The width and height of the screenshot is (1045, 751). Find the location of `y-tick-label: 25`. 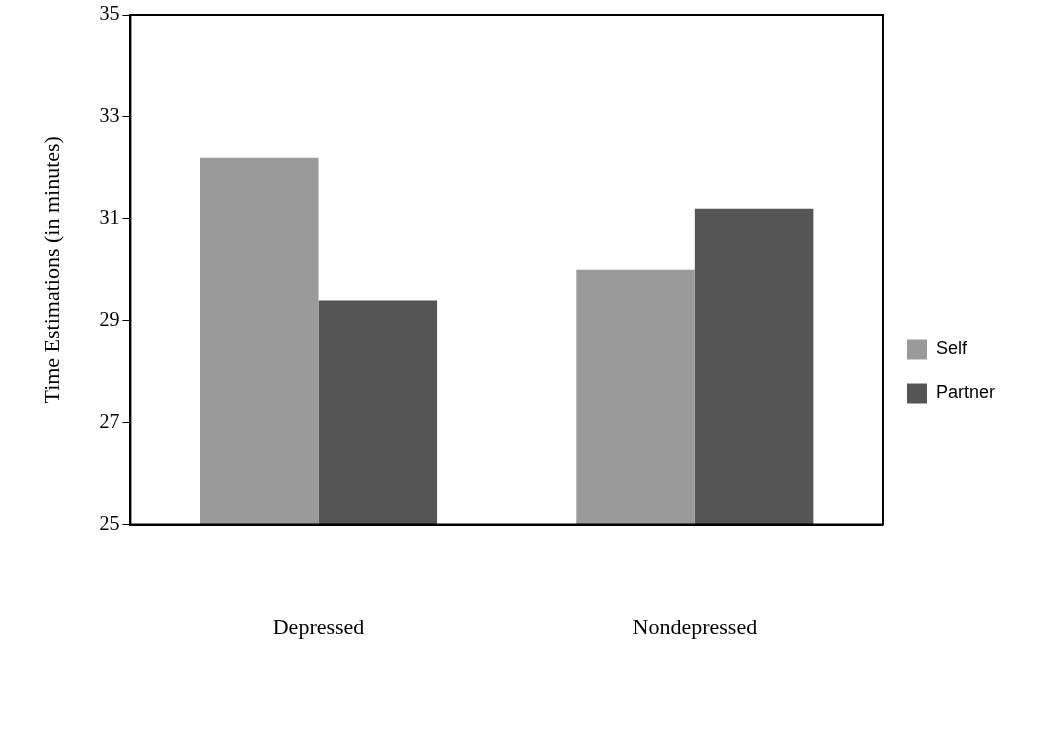

y-tick-label: 25 is located at coordinates (109, 522).